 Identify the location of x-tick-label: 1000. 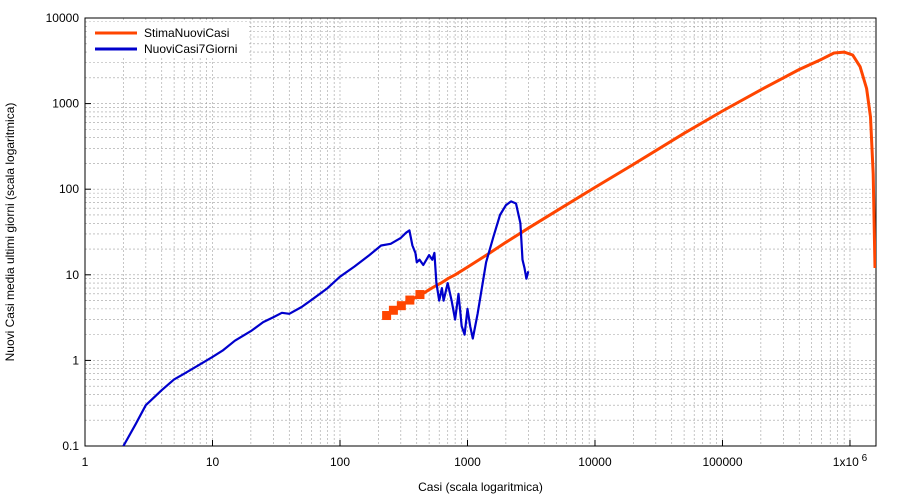
(467, 462).